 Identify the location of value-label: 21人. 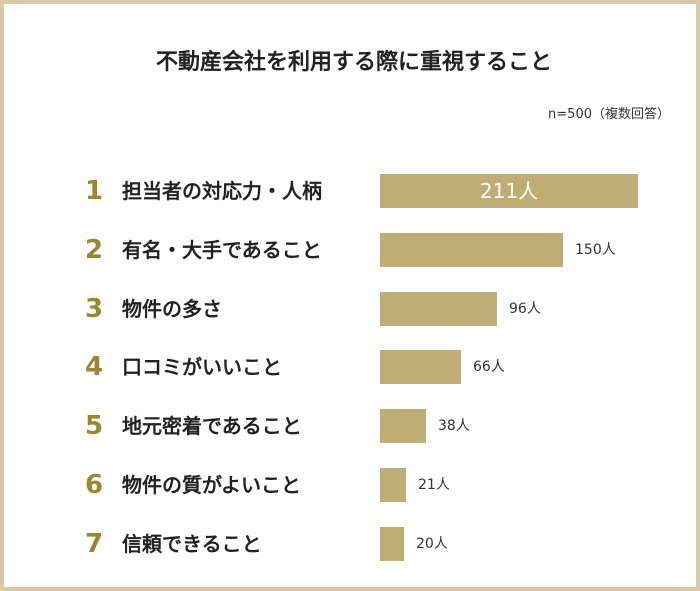
(434, 485).